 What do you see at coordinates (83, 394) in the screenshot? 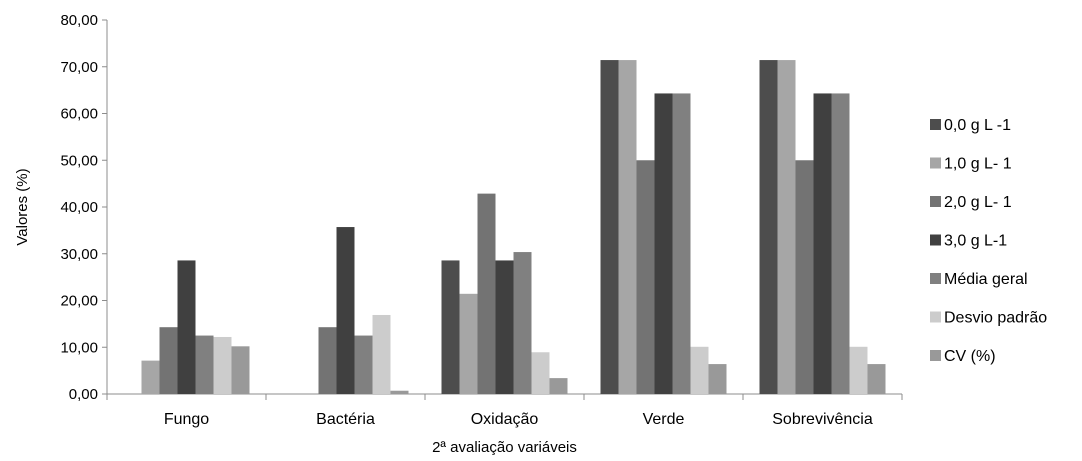
I see `y-tick-label: 0,00` at bounding box center [83, 394].